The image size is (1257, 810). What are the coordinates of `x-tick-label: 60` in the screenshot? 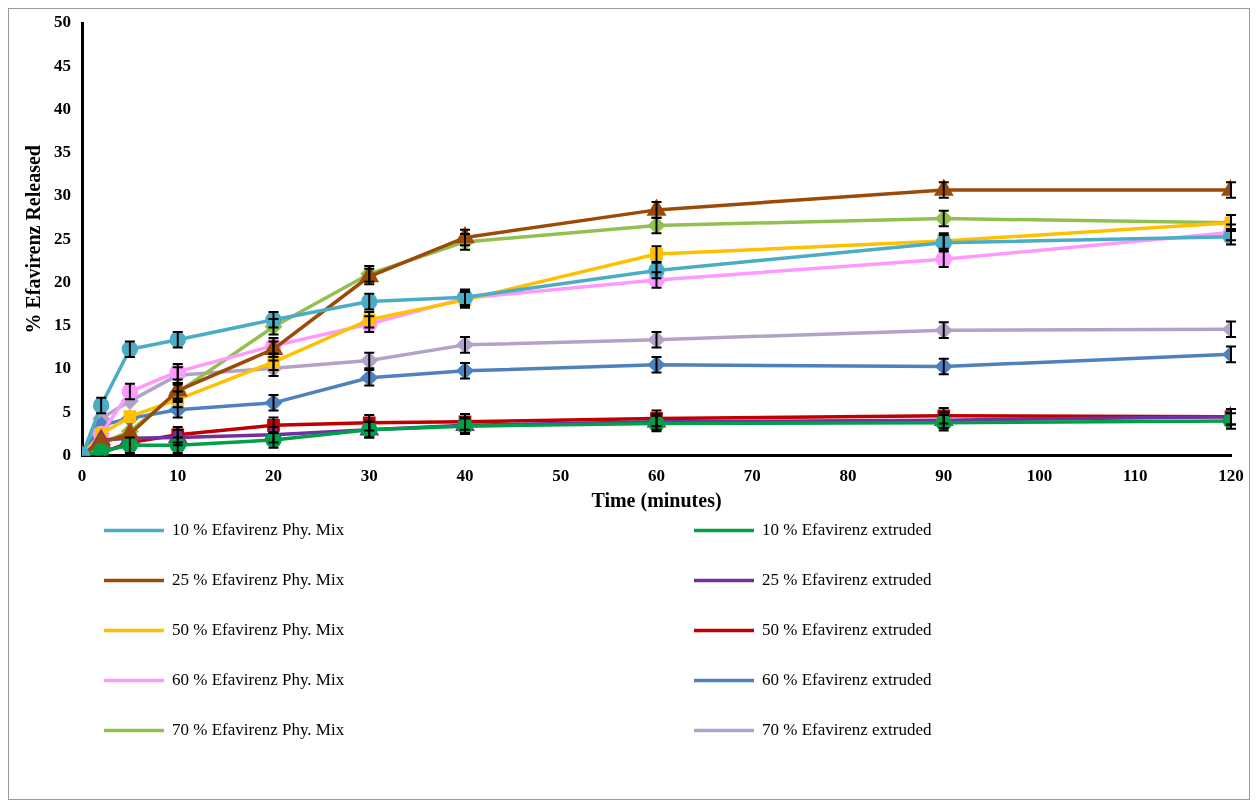 It's located at (656, 476).